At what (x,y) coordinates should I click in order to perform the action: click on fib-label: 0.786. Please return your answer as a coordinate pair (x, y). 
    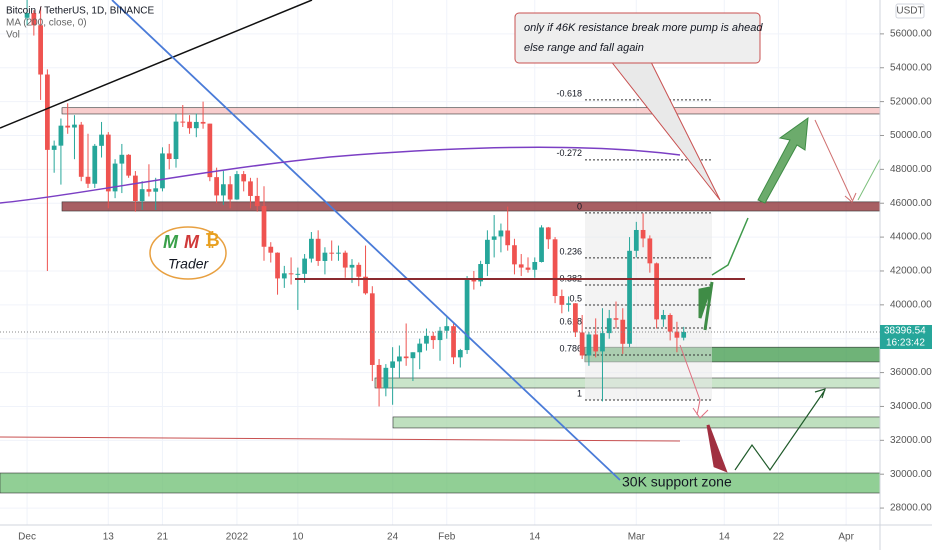
    Looking at the image, I should click on (570, 348).